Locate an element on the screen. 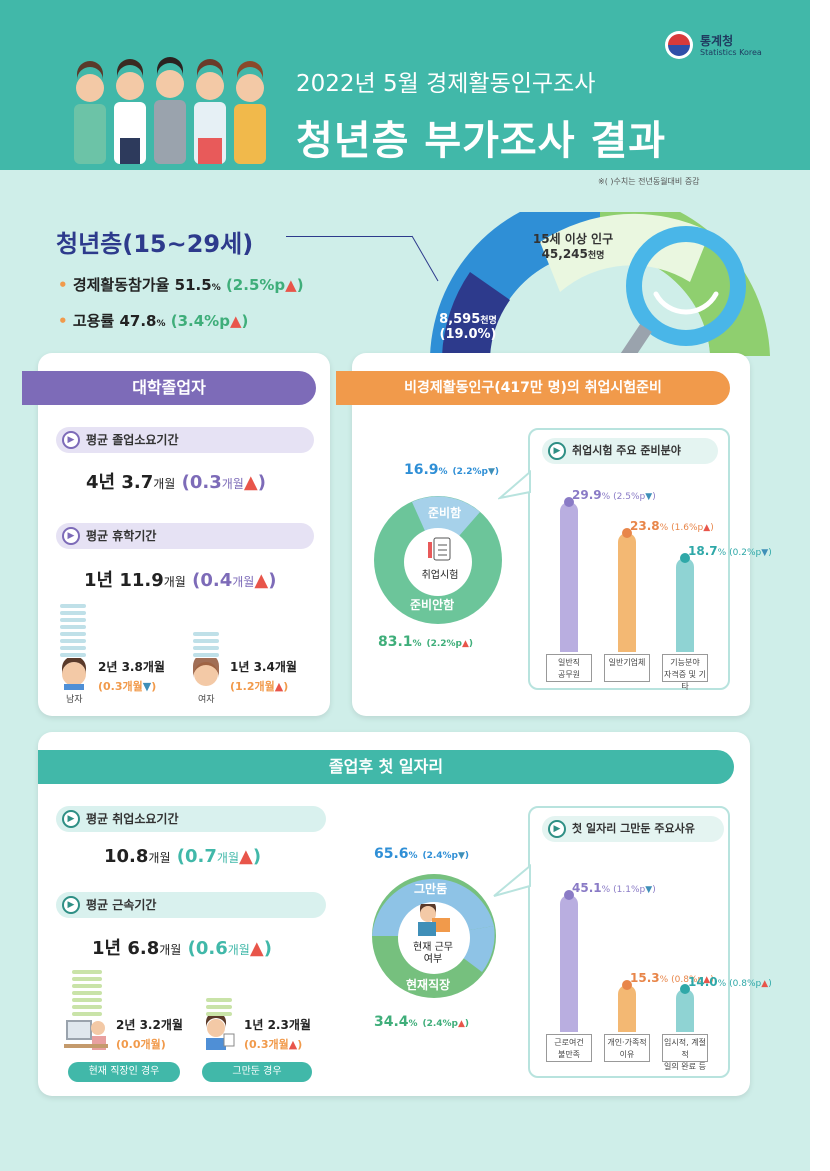 Image resolution: width=830 pixels, height=1171 pixels. grad-period-value: 4년 3.7 is located at coordinates (120, 482).